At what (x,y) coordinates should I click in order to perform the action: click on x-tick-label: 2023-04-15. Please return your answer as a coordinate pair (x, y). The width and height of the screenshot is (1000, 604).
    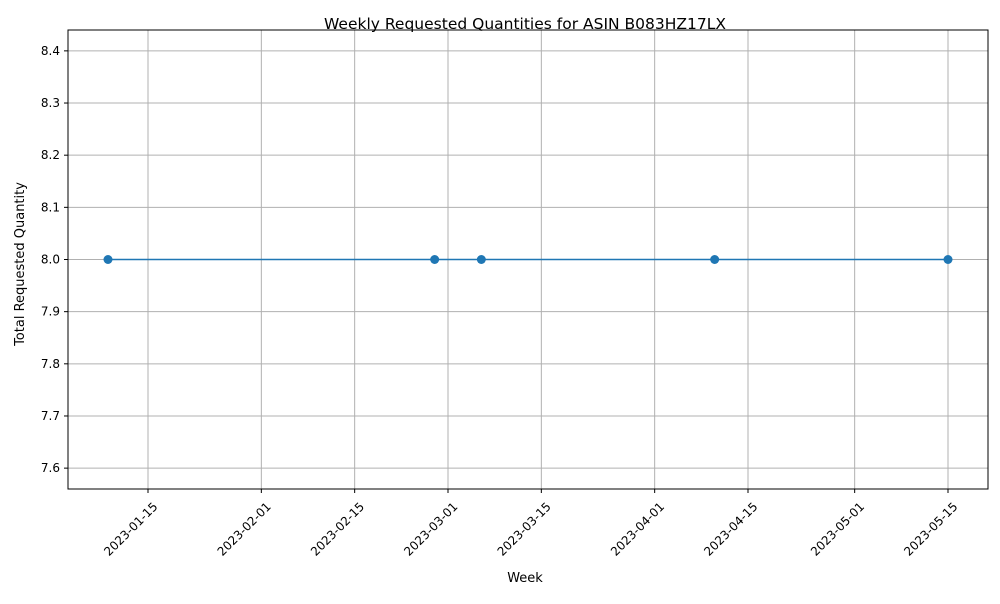
    Looking at the image, I should click on (730, 529).